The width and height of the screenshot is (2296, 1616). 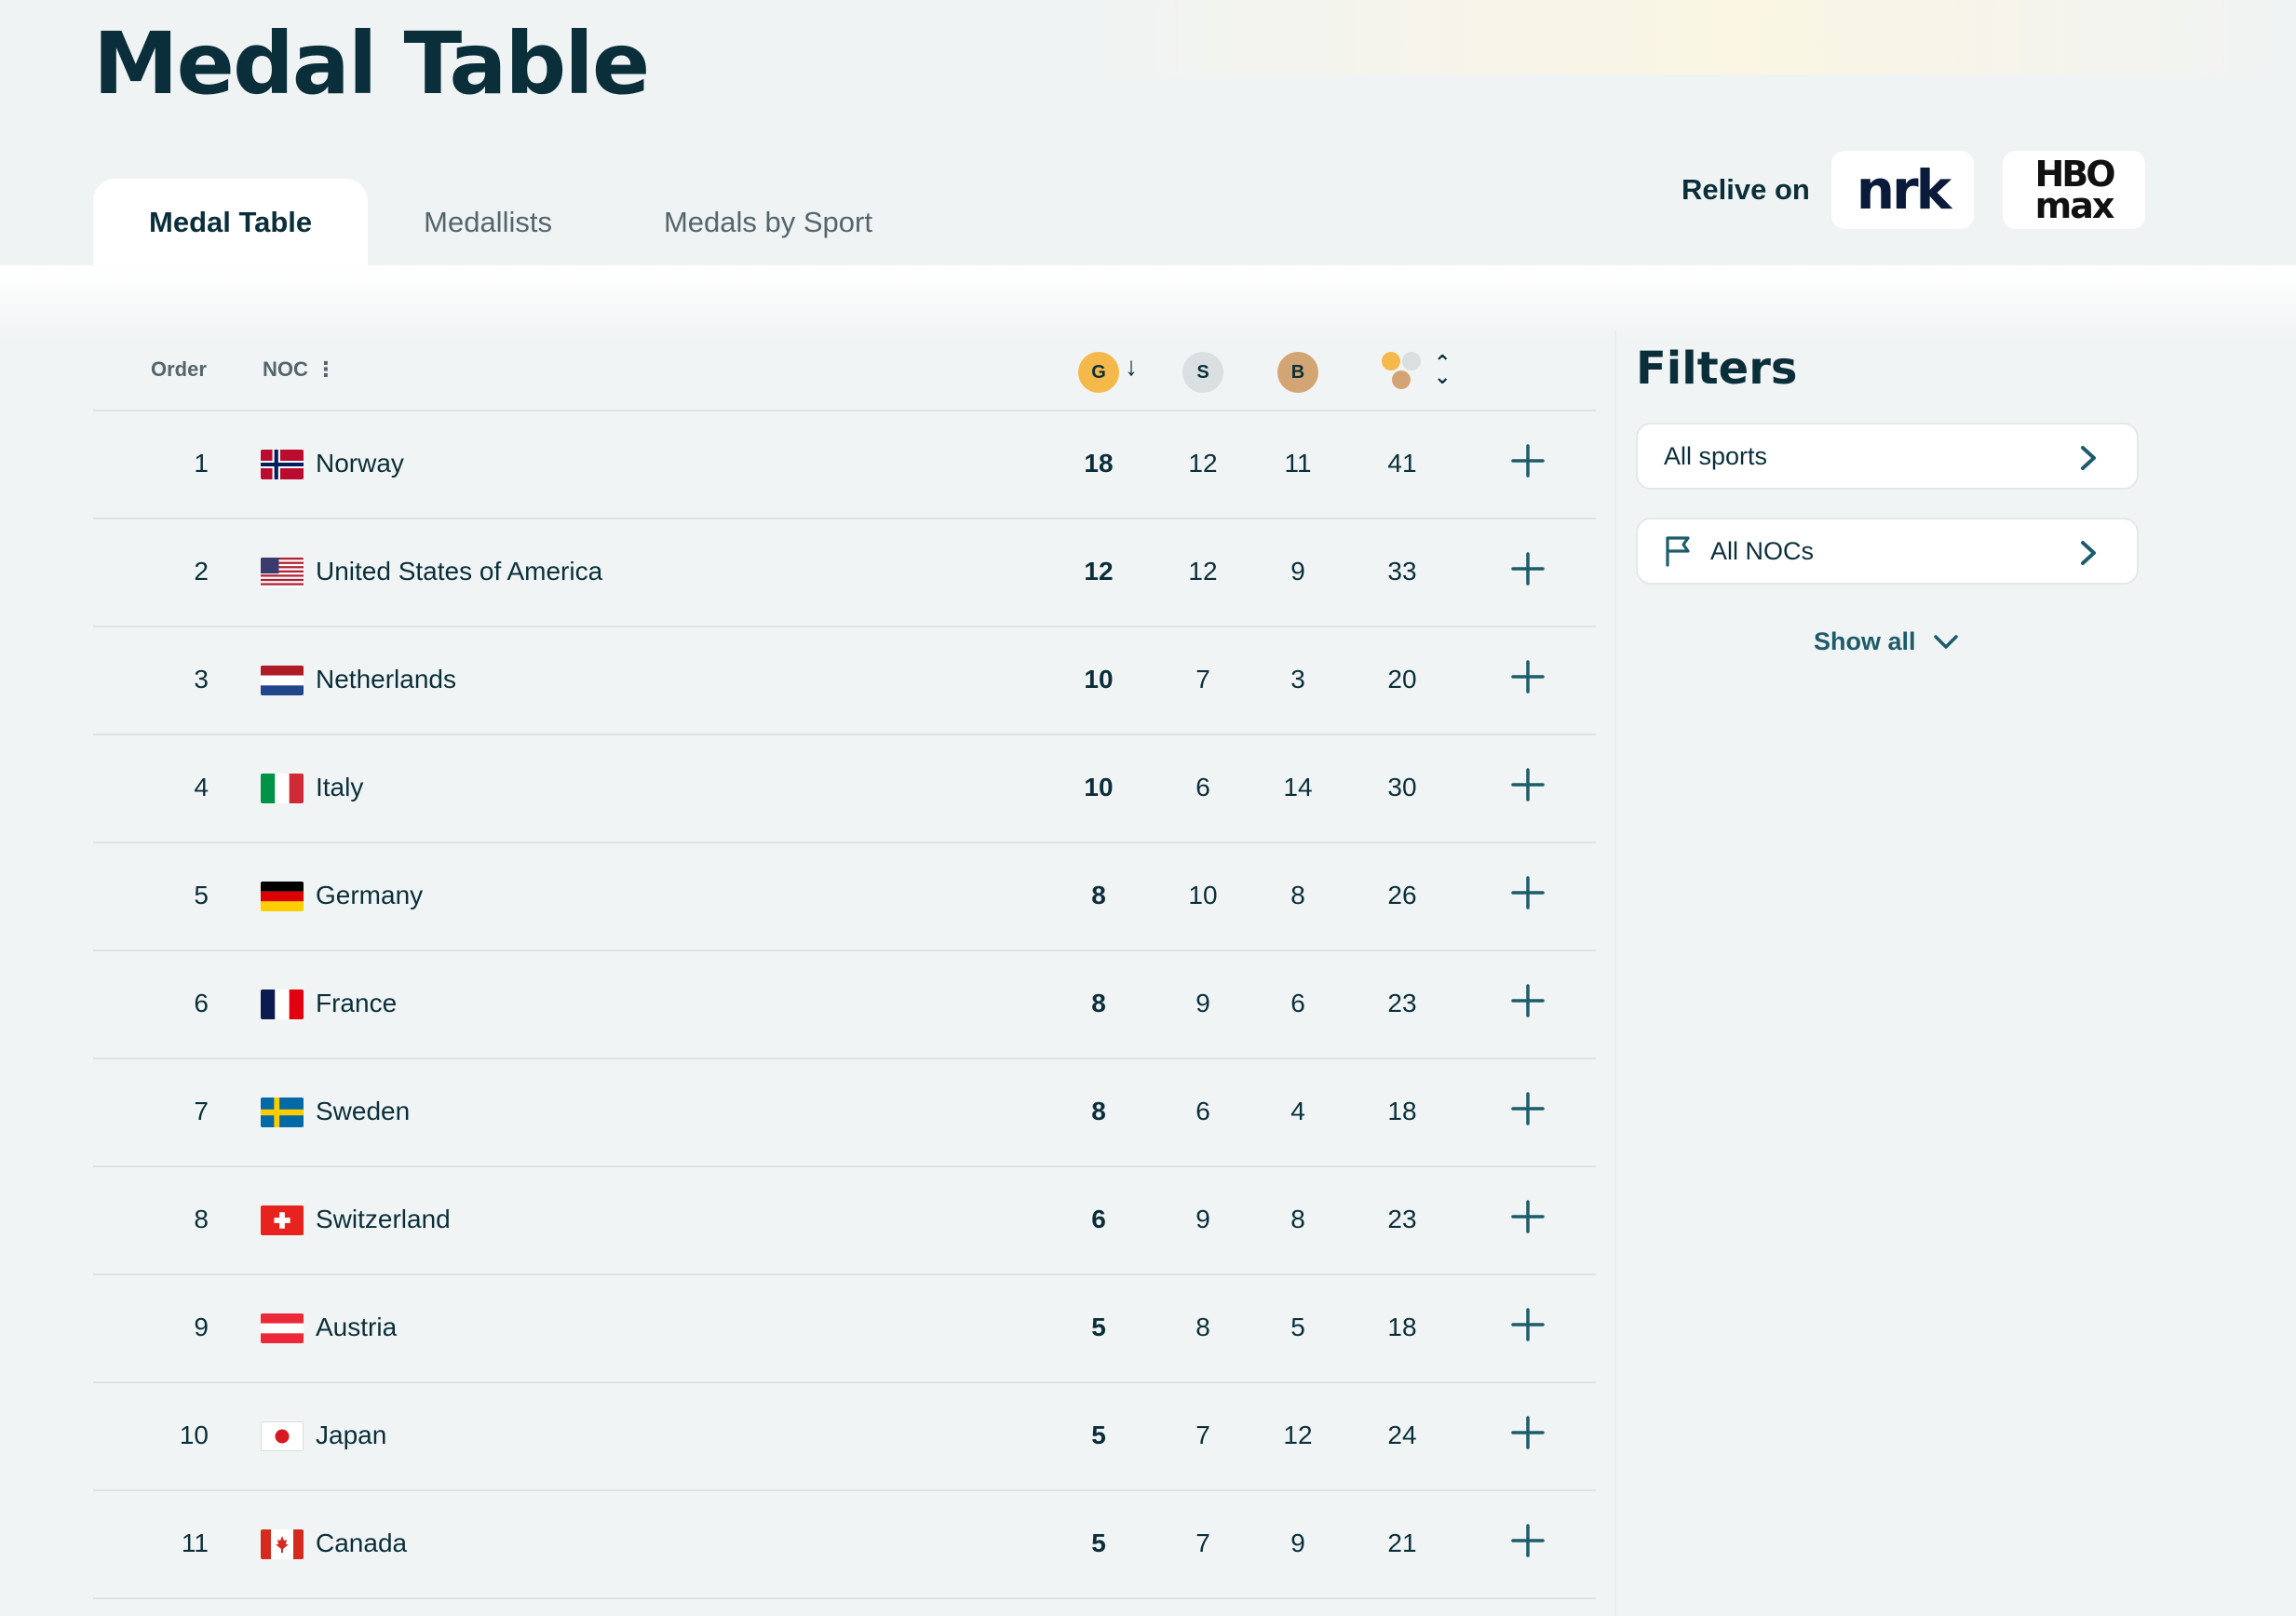 What do you see at coordinates (1099, 463) in the screenshot?
I see `gold-count: 18` at bounding box center [1099, 463].